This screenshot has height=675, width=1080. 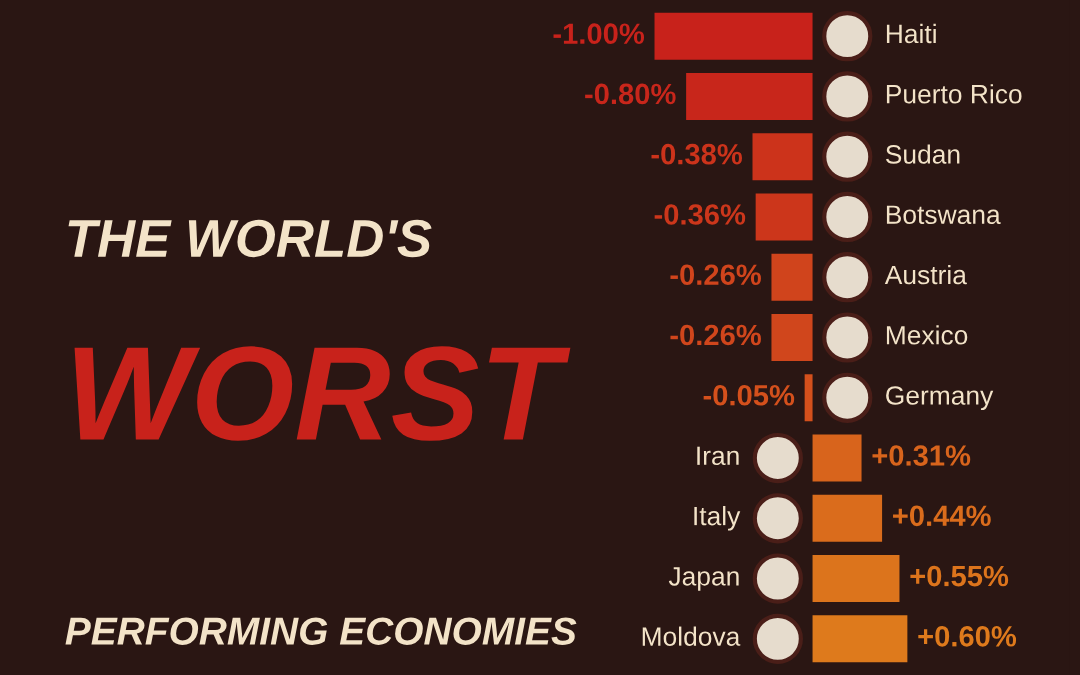 I want to click on y-tick-label: Moldova, so click(x=691, y=636).